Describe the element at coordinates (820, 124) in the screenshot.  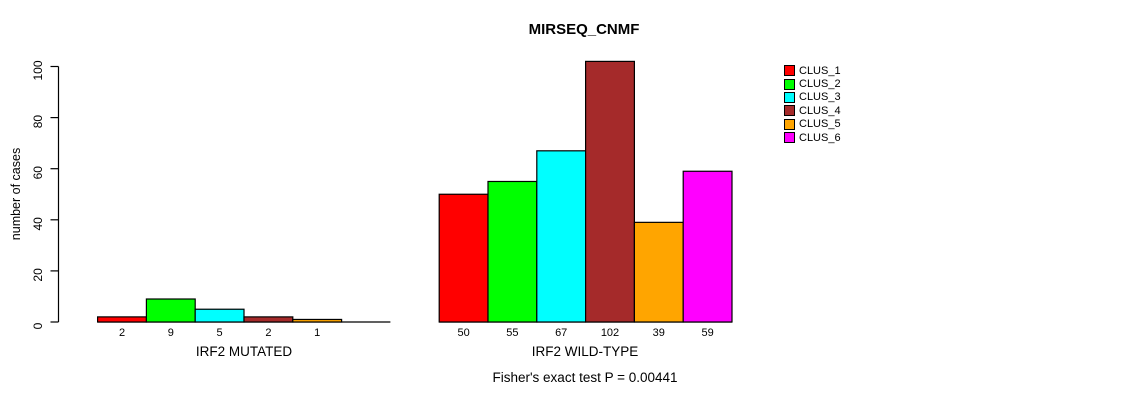
I see `legend-label: CLUS_5` at that location.